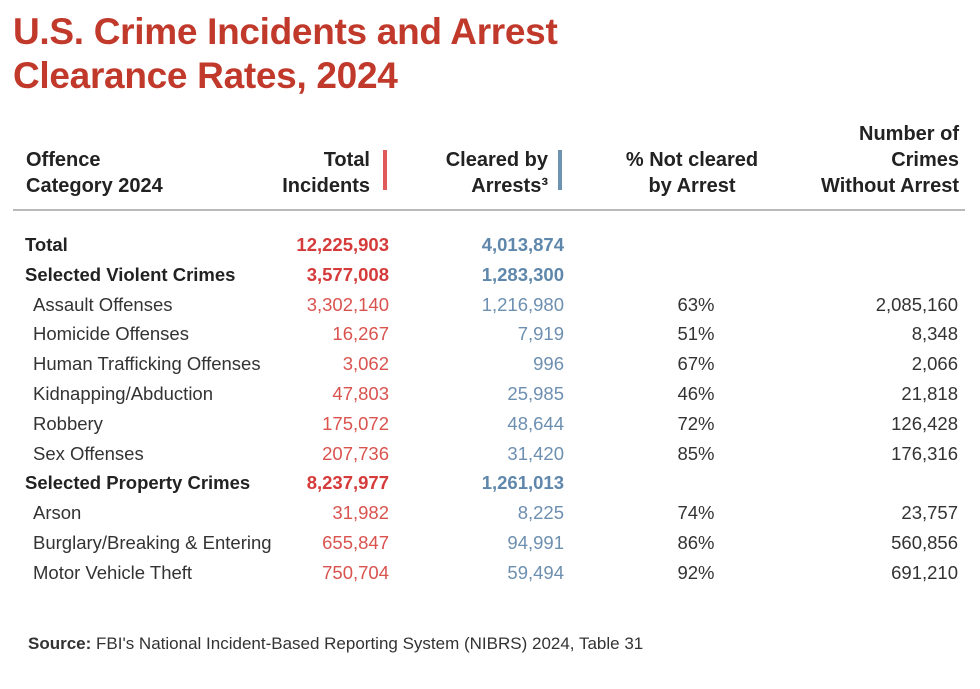  What do you see at coordinates (490, 424) in the screenshot?
I see `table-row: Robbery 175,072 48,644 72% 126,428` at bounding box center [490, 424].